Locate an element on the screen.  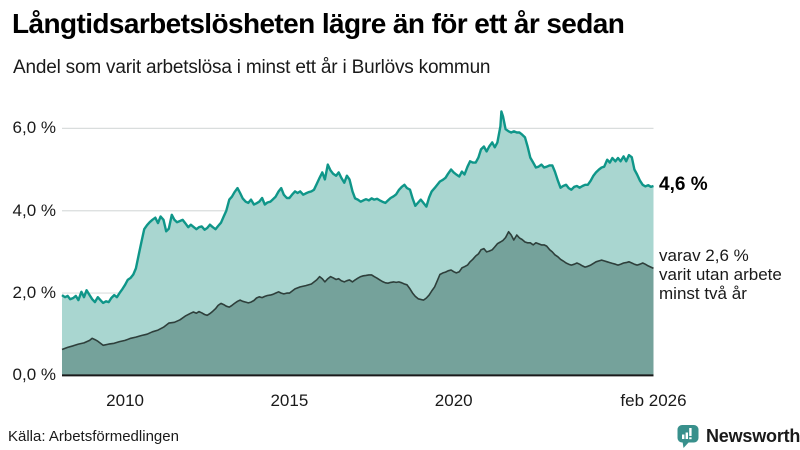
two-year-annotation-line1: varav 2,6 % is located at coordinates (704, 255).